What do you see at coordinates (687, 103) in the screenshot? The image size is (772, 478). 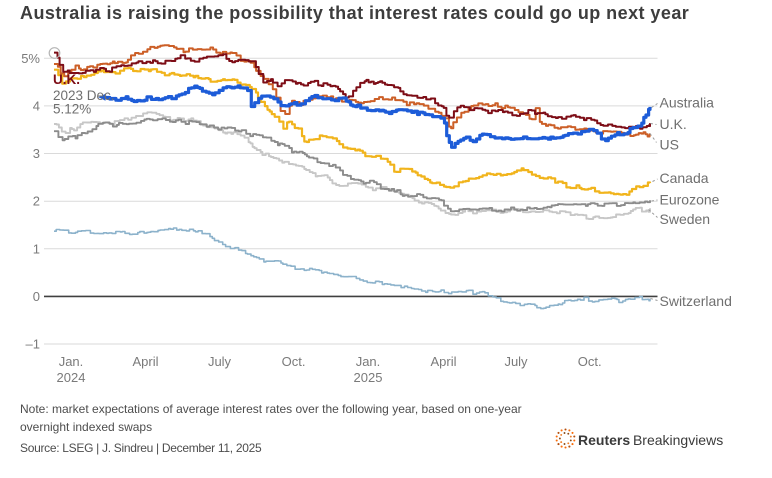 I see `svg-text: Australia` at bounding box center [687, 103].